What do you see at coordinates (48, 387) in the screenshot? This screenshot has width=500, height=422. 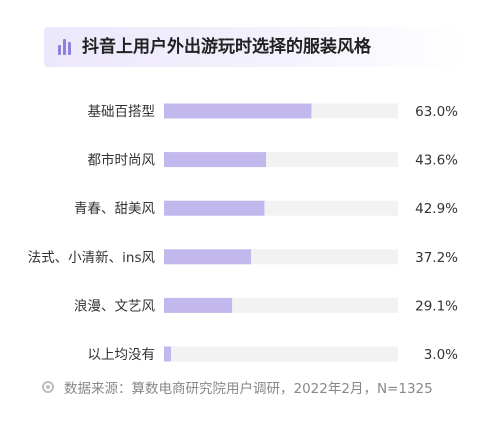 I see `source-icon` at bounding box center [48, 387].